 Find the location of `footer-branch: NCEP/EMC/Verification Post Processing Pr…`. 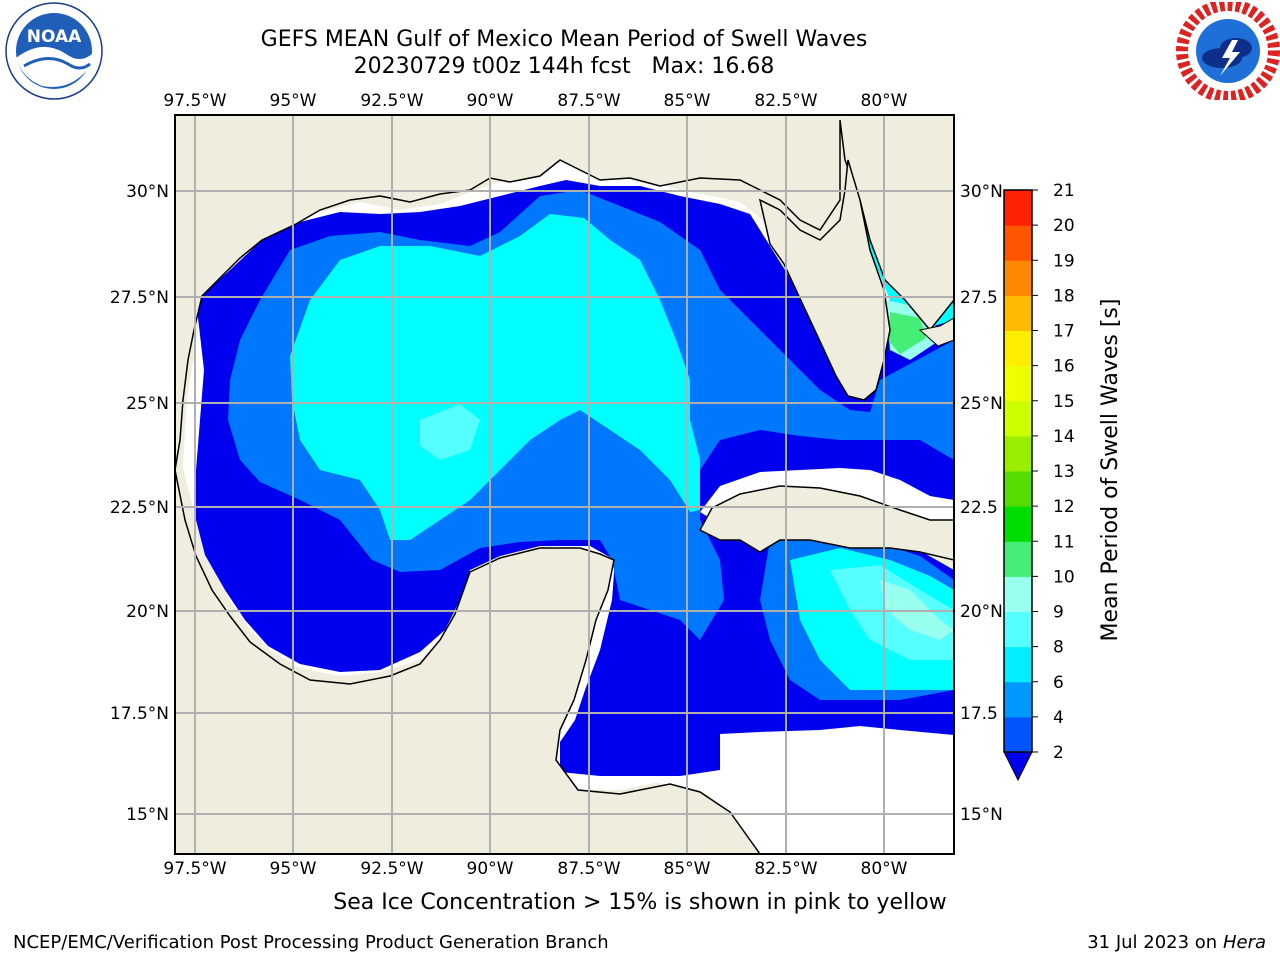

footer-branch: NCEP/EMC/Verification Post Processing Pr… is located at coordinates (311, 942).